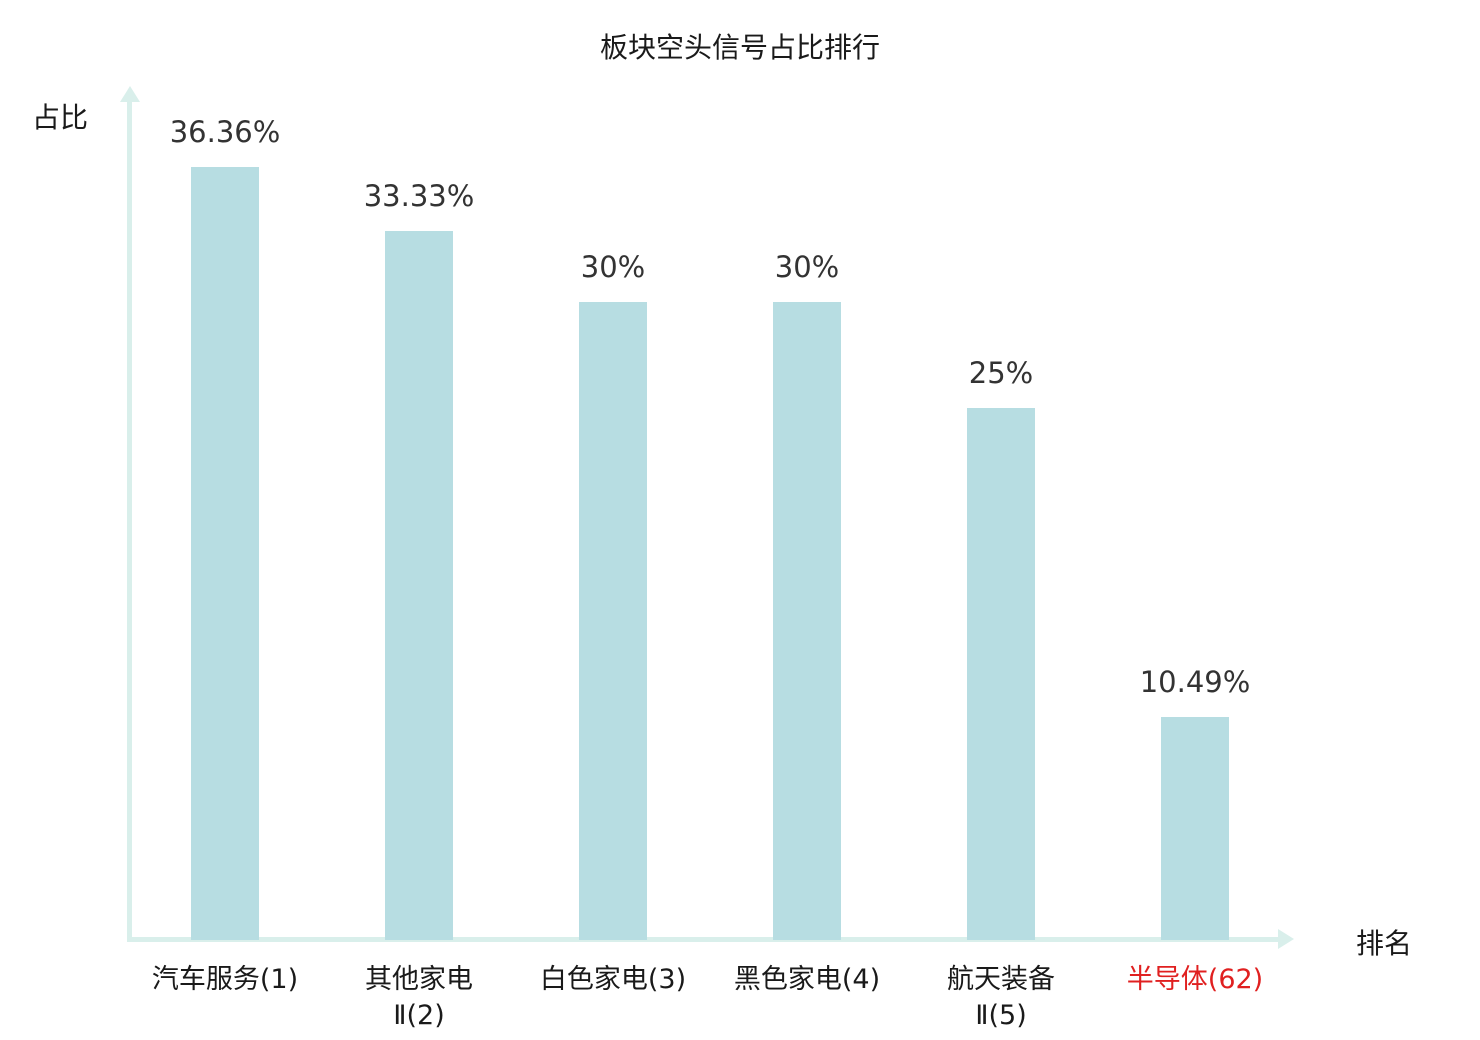 The image size is (1480, 1040). Describe the element at coordinates (613, 979) in the screenshot. I see `category-label-2: 白色家电(3)` at that location.